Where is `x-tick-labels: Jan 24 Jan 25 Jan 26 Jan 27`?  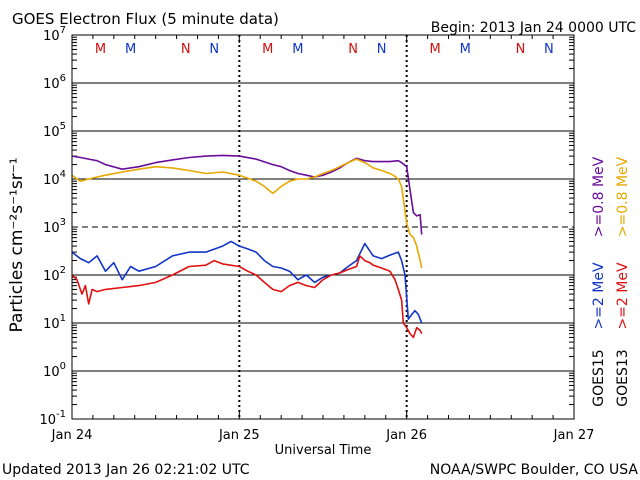 x-tick-labels: Jan 24 Jan 25 Jan 26 Jan 27 is located at coordinates (323, 435).